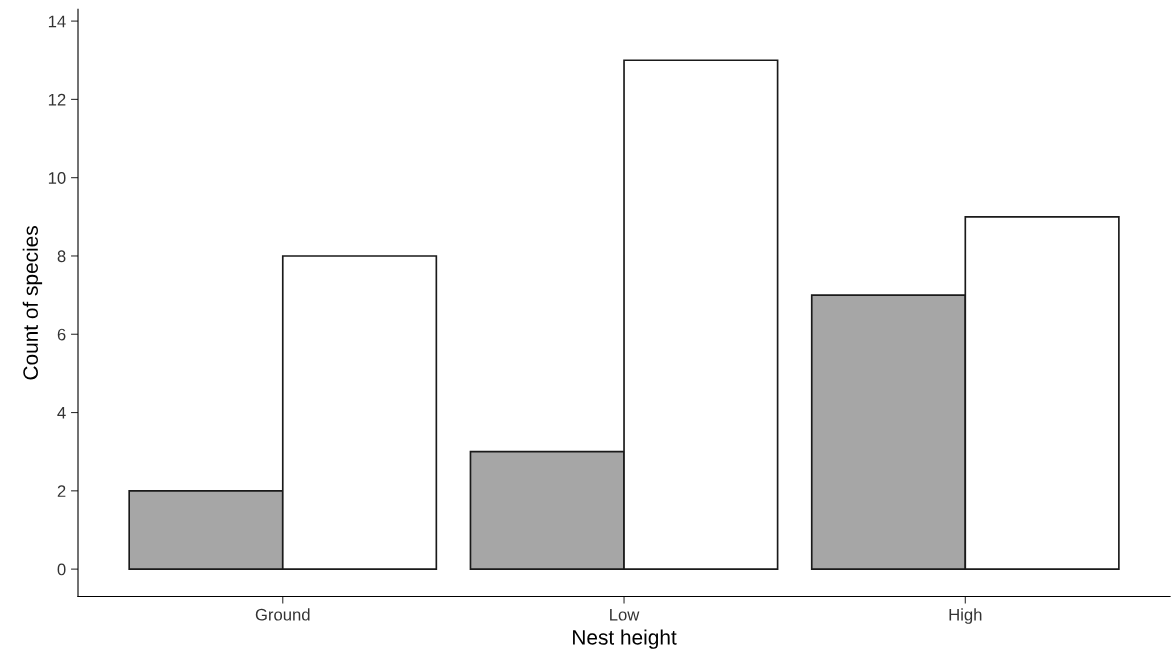 The image size is (1173, 668). Describe the element at coordinates (57, 99) in the screenshot. I see `y-tick-label: 12` at that location.